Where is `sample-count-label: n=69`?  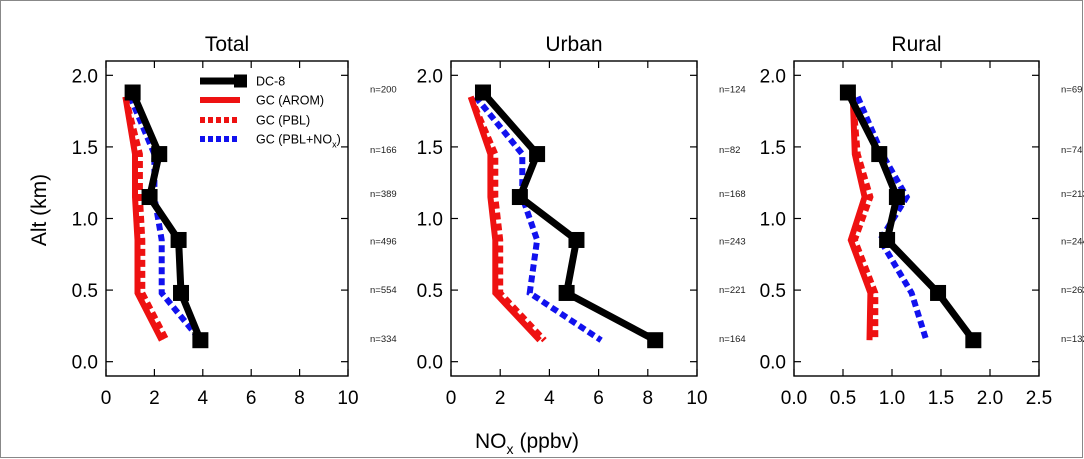 sample-count-label: n=69 is located at coordinates (1071, 90).